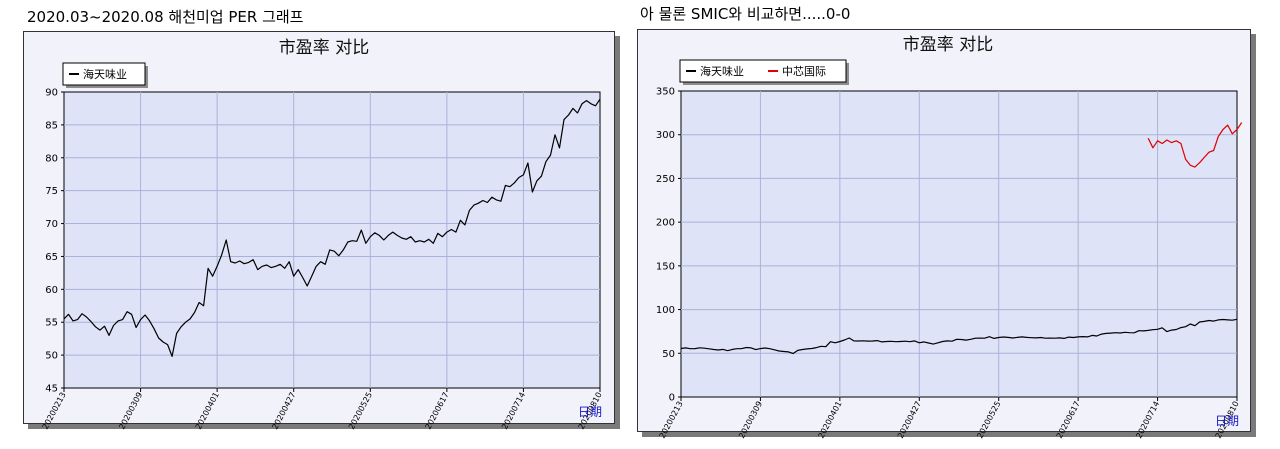  What do you see at coordinates (51, 125) in the screenshot?
I see `y-tick-label: 85` at bounding box center [51, 125].